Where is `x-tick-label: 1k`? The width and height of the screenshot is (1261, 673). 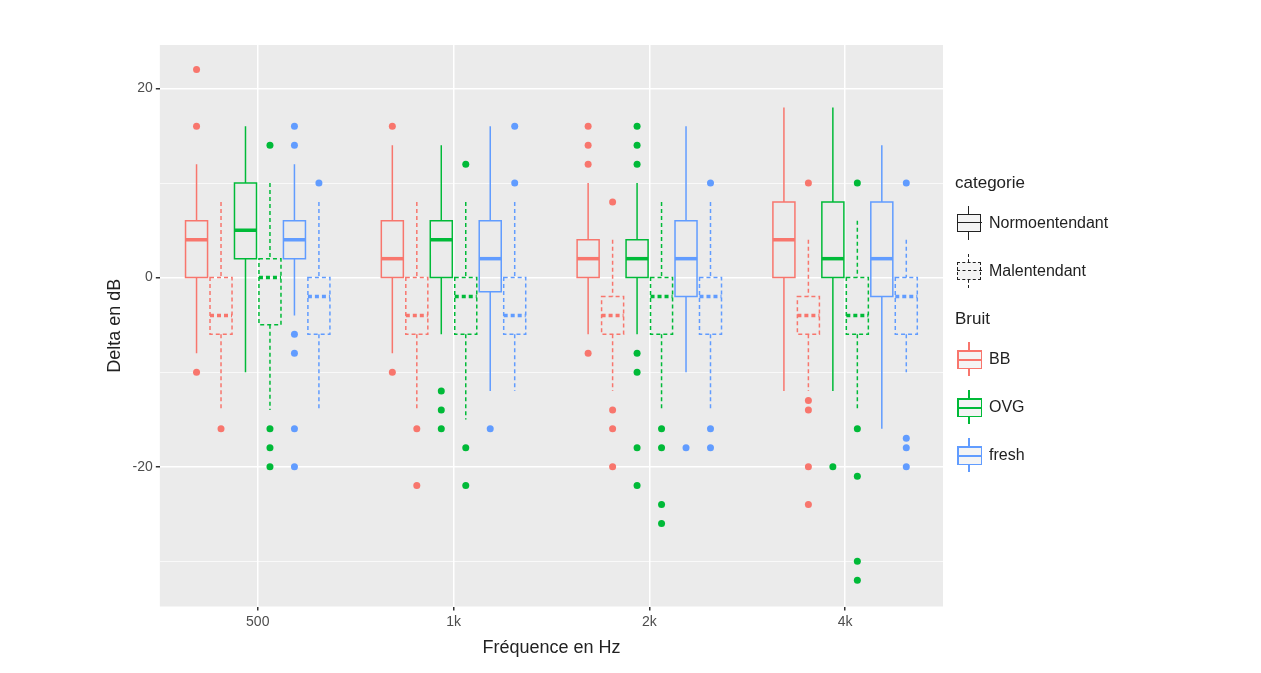
x-tick-label: 1k is located at coordinates (454, 620).